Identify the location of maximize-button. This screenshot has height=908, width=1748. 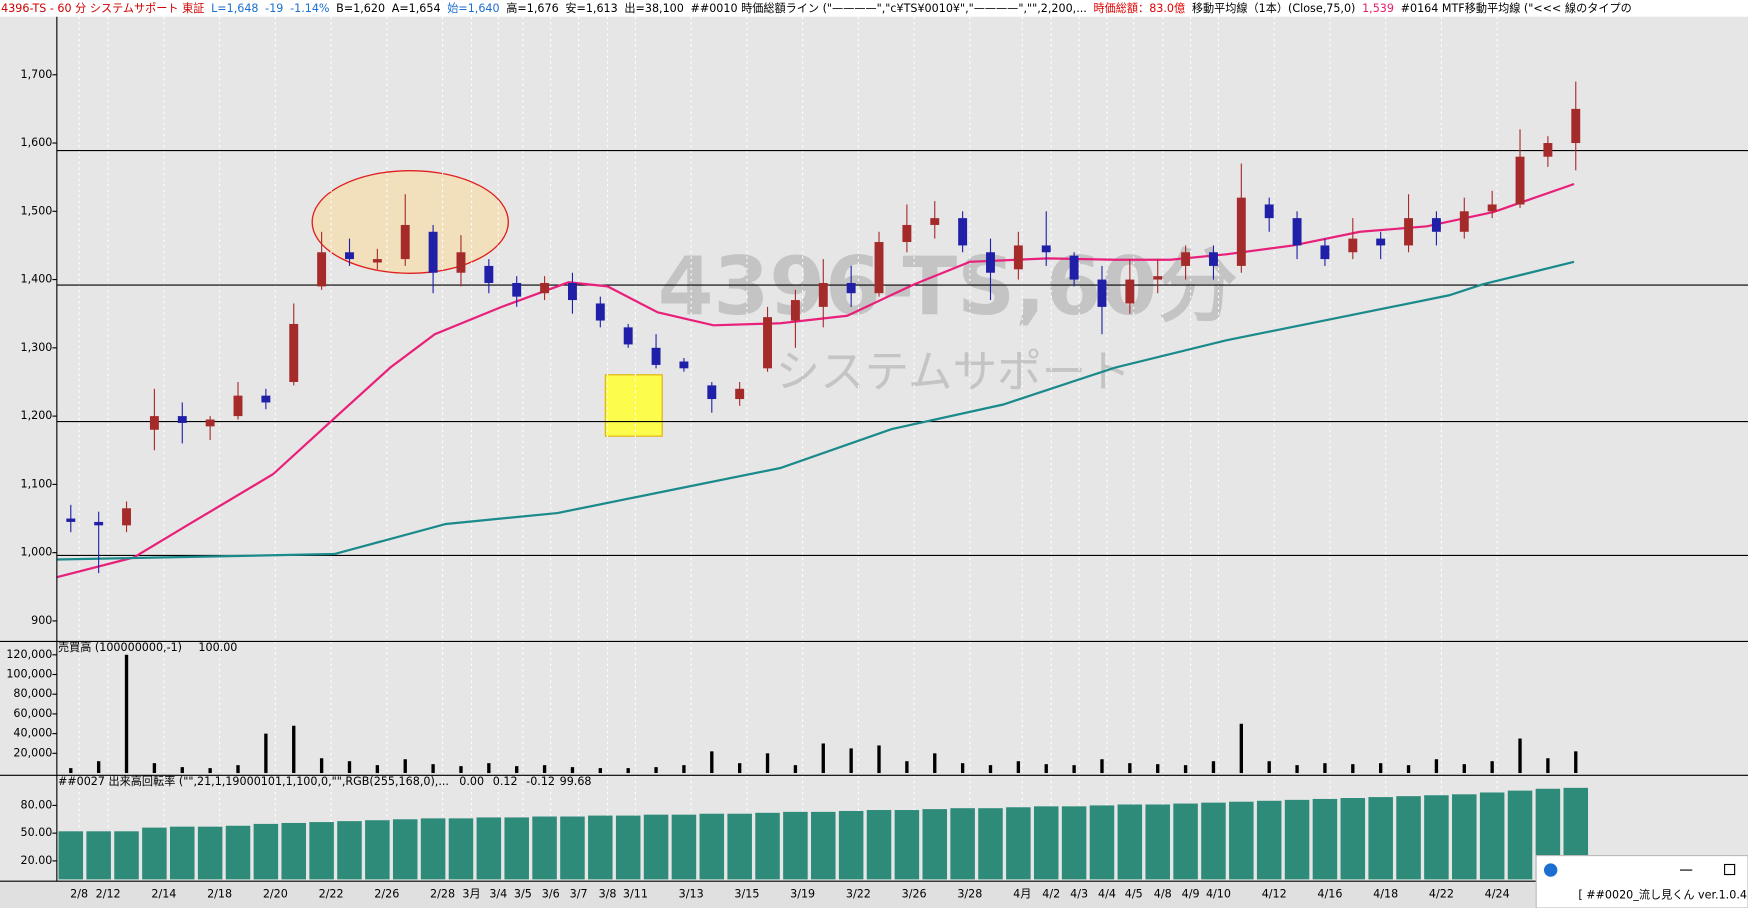
(1730, 869).